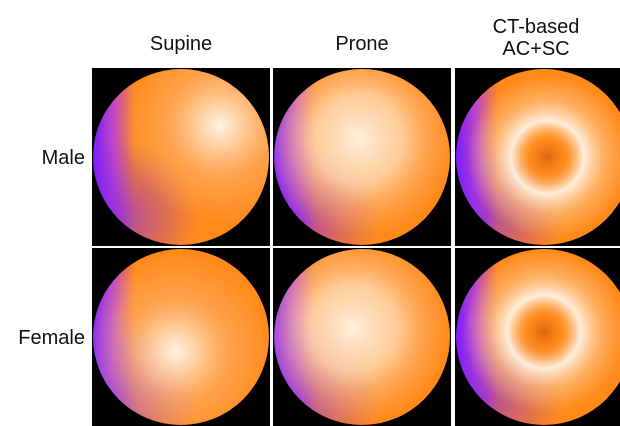  I want to click on panel-female-ctac, so click(537, 337).